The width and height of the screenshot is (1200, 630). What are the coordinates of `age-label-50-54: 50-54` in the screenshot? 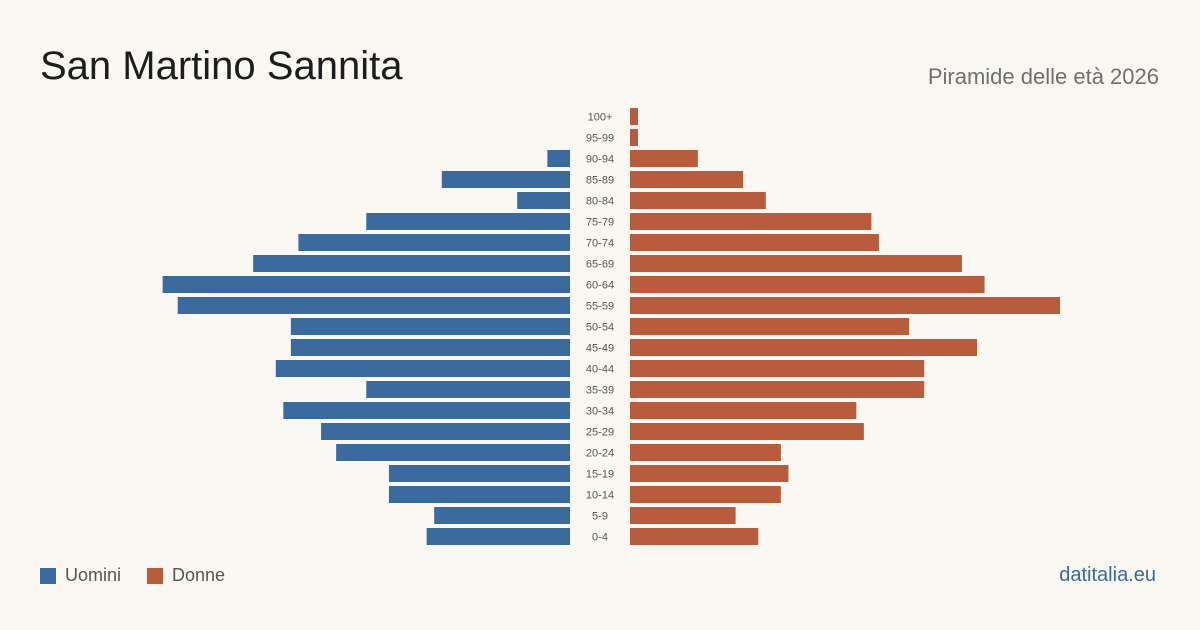 It's located at (600, 328).